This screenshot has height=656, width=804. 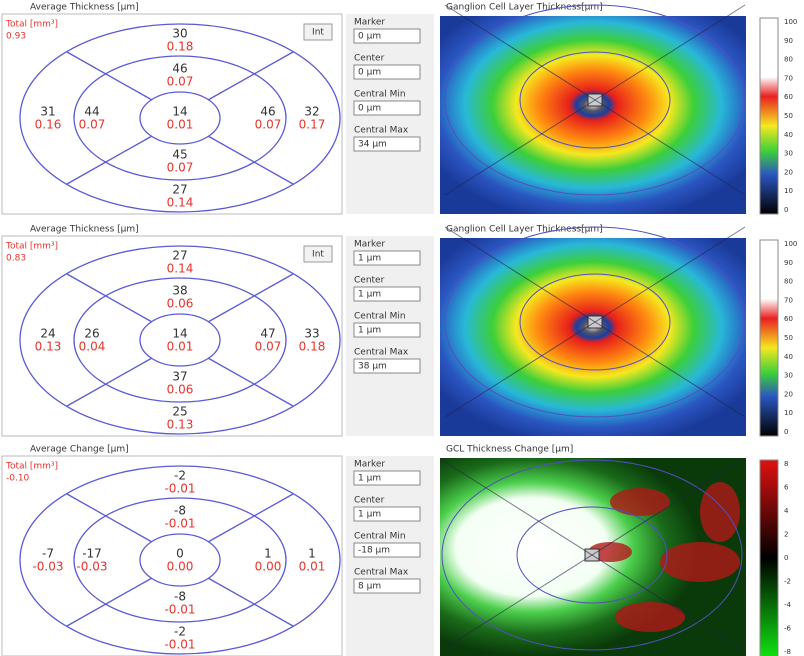 What do you see at coordinates (788, 376) in the screenshot?
I see `colorbar-label: 30` at bounding box center [788, 376].